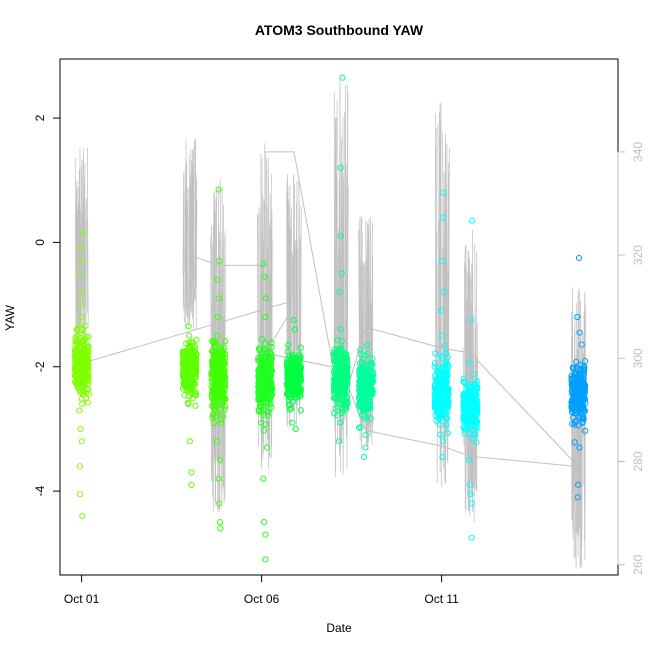 The image size is (650, 650). I want to click on x-tick-label: Oct 06, so click(262, 599).